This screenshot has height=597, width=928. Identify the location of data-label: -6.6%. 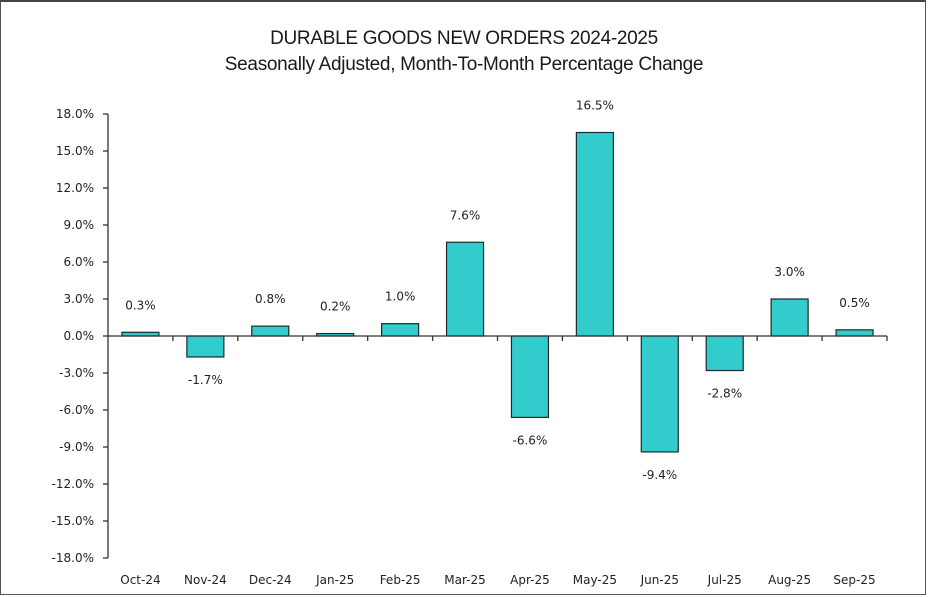
(530, 440).